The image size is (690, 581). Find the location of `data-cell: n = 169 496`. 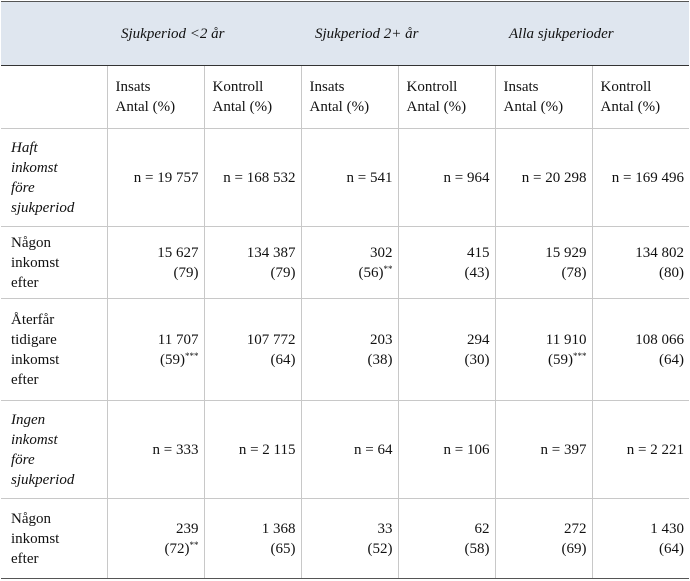

data-cell: n = 169 496 is located at coordinates (640, 177).